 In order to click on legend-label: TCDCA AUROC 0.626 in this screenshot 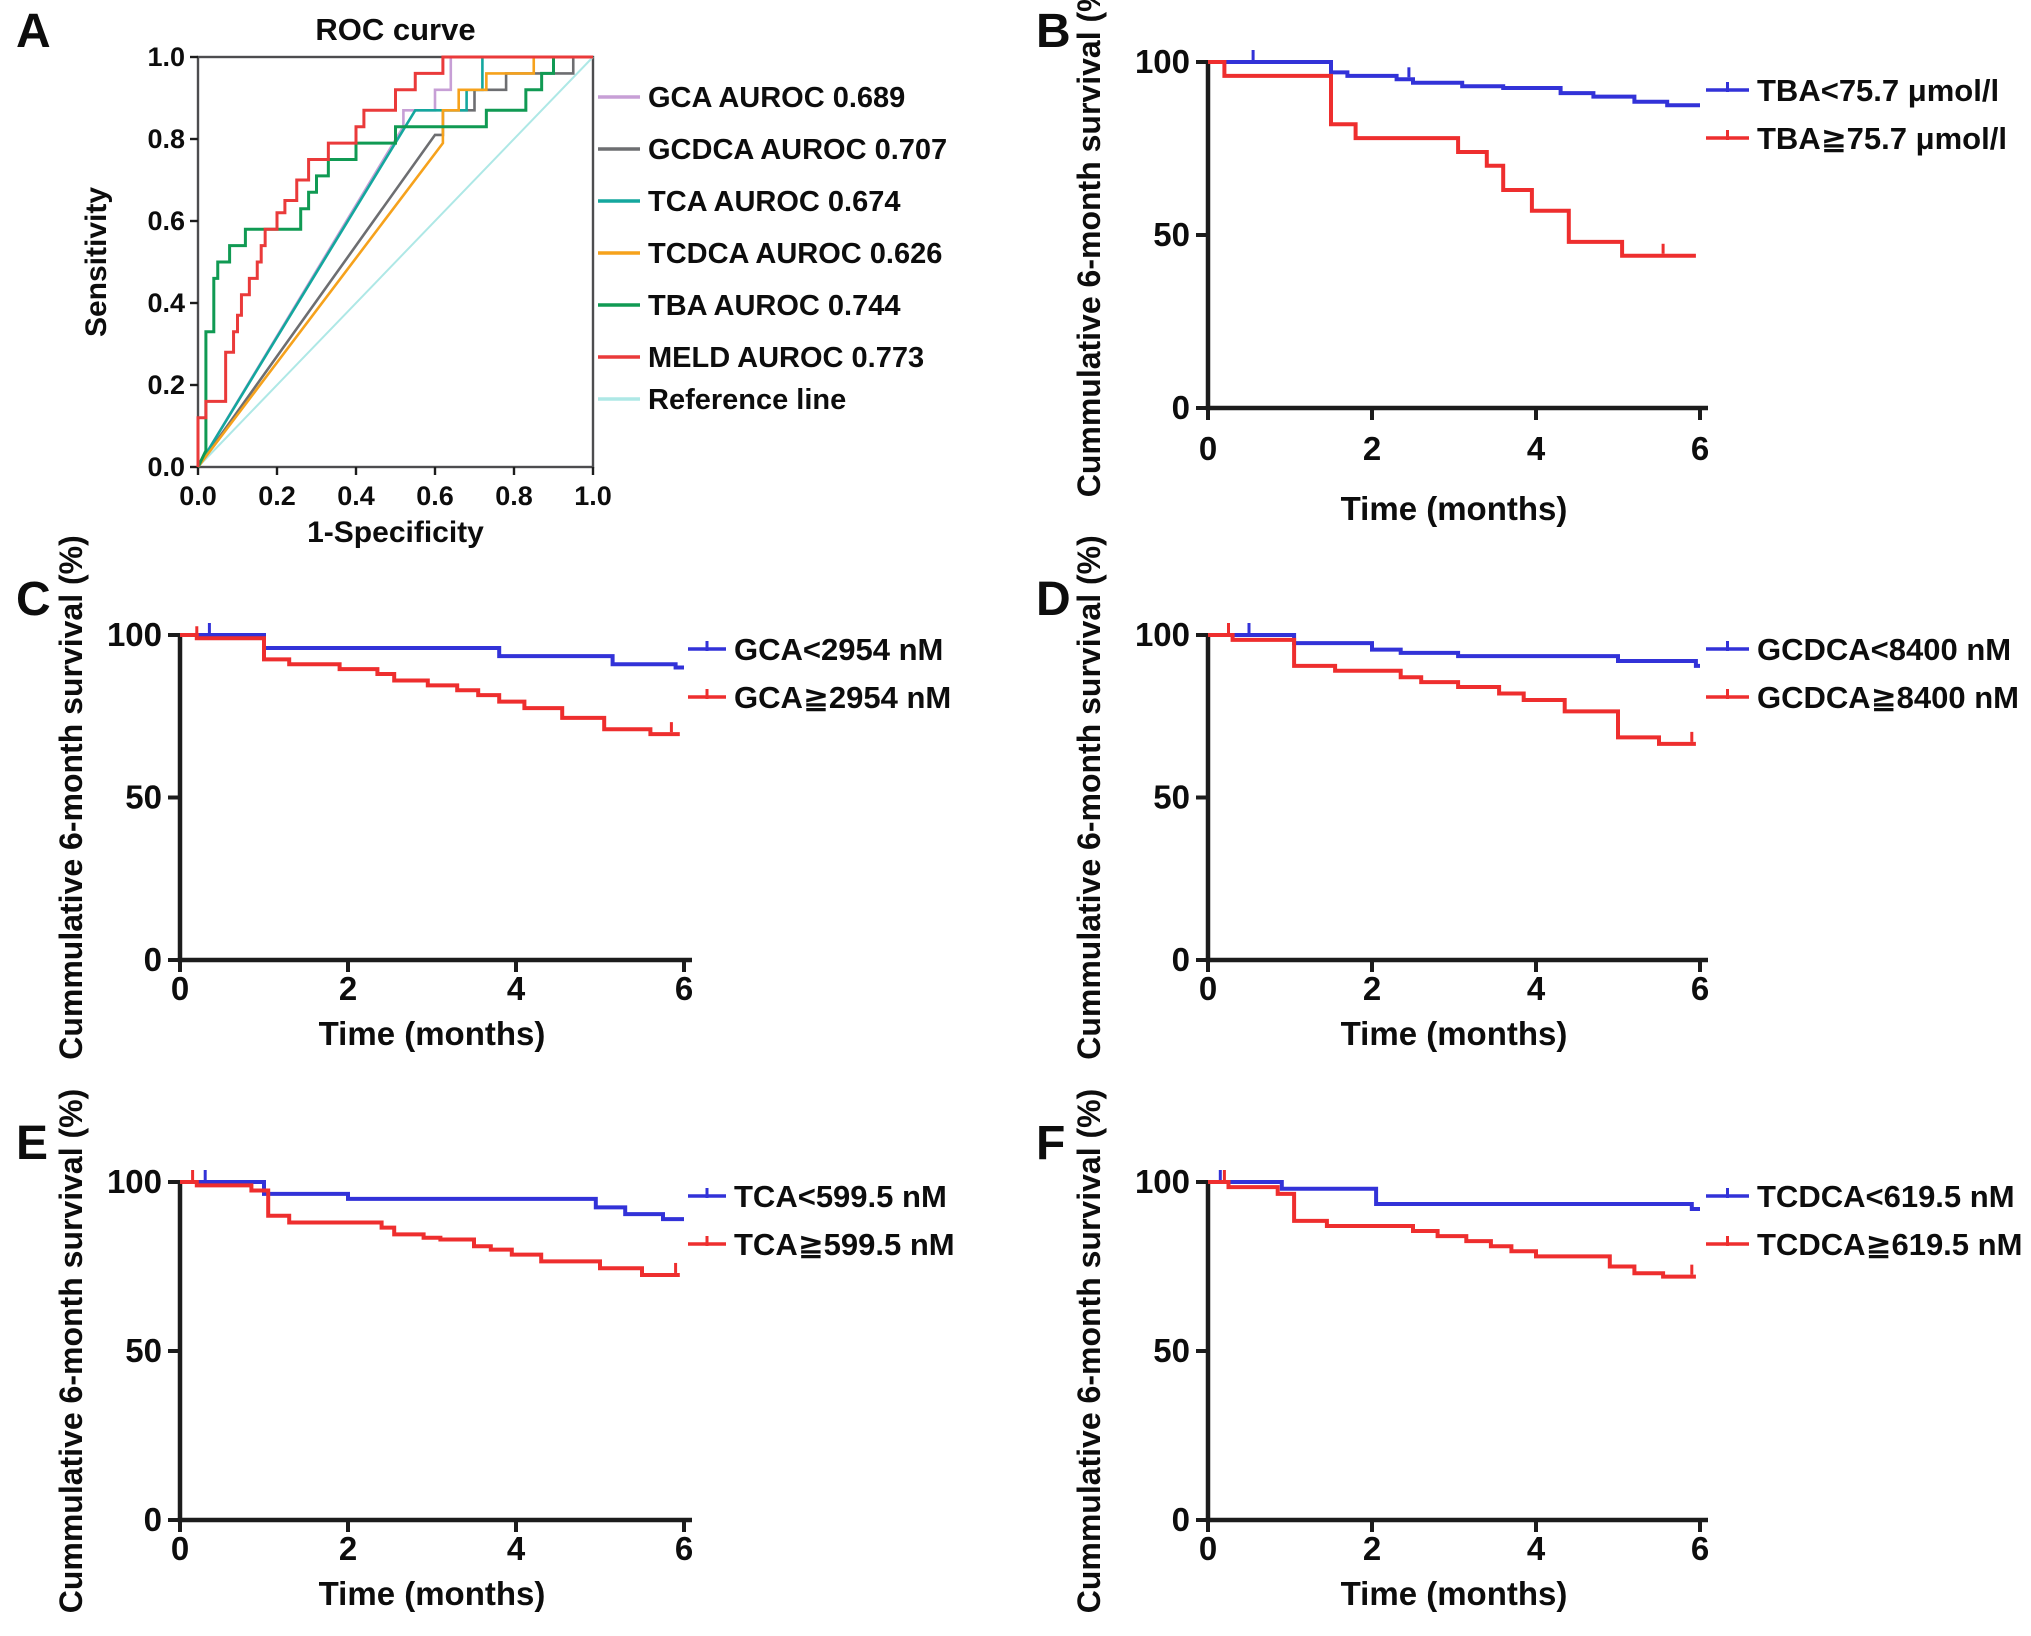, I will do `click(795, 254)`.